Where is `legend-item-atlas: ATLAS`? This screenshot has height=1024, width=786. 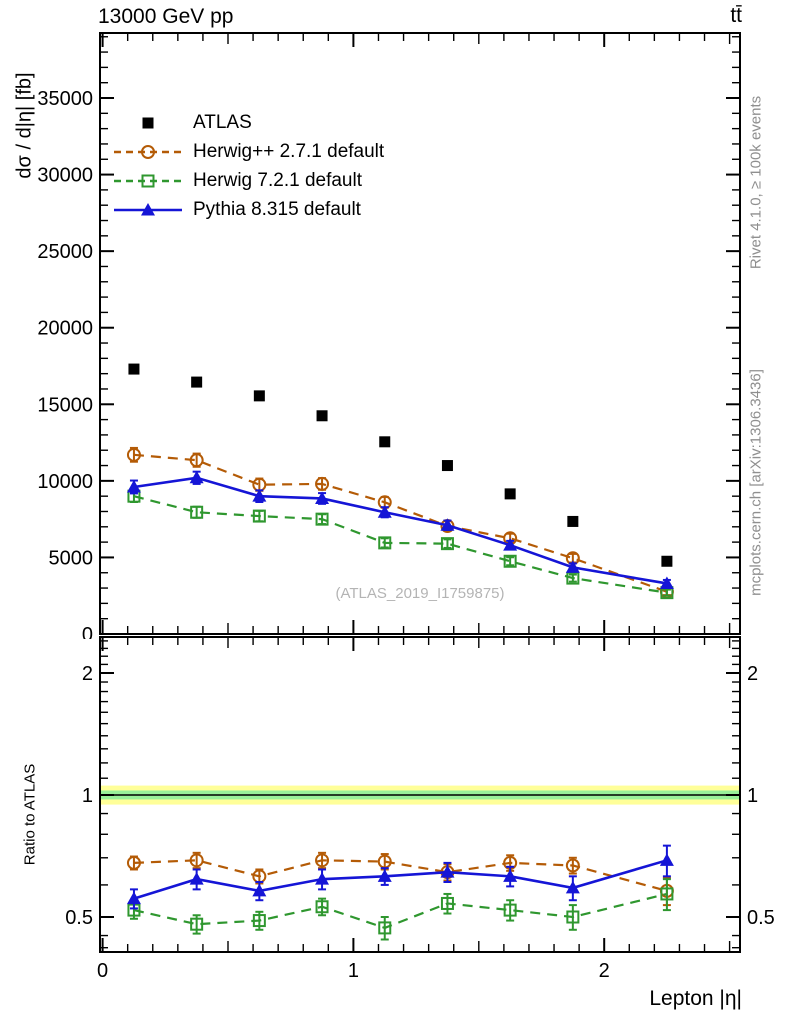 legend-item-atlas: ATLAS is located at coordinates (248, 122).